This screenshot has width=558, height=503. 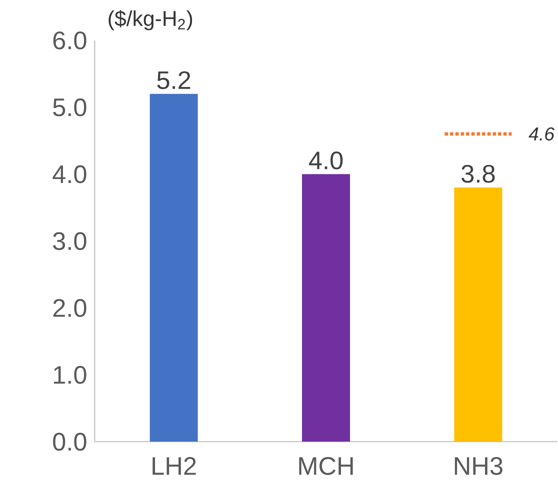 I want to click on y-axis-title: ($/kg-H$_{2}$), so click(x=150, y=20).